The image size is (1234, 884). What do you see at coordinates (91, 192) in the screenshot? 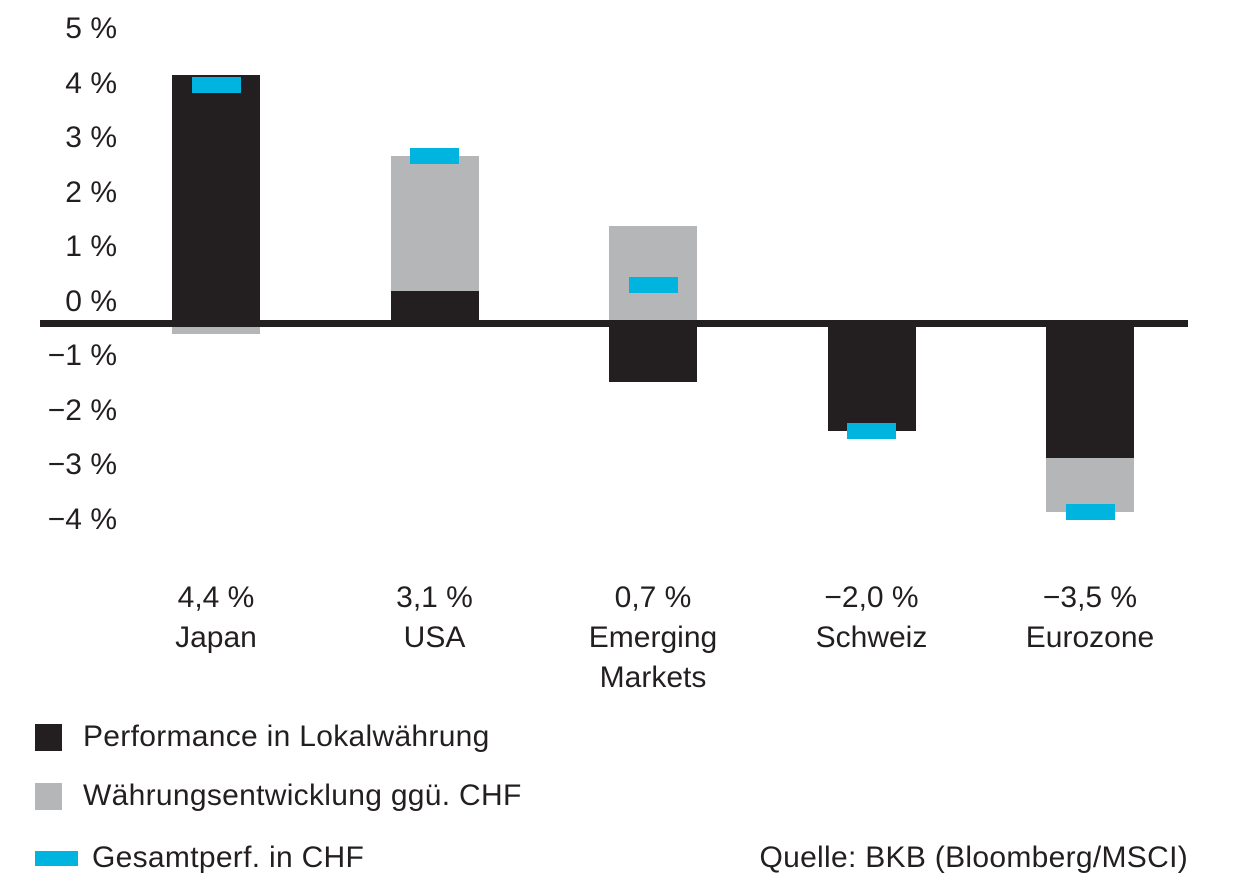
I see `y-tick-label: 2 %` at bounding box center [91, 192].